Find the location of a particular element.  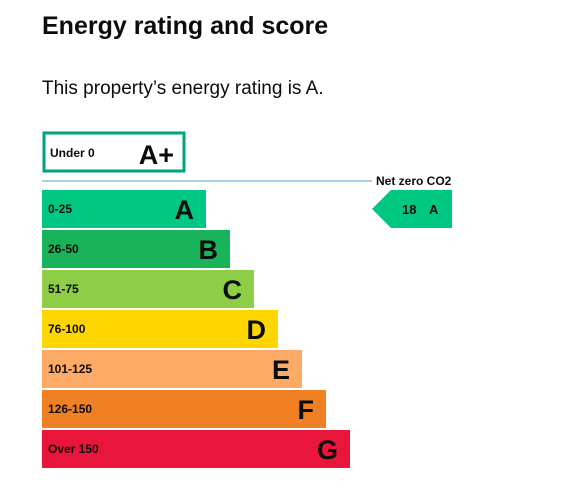

band-aplus-box is located at coordinates (114, 152).